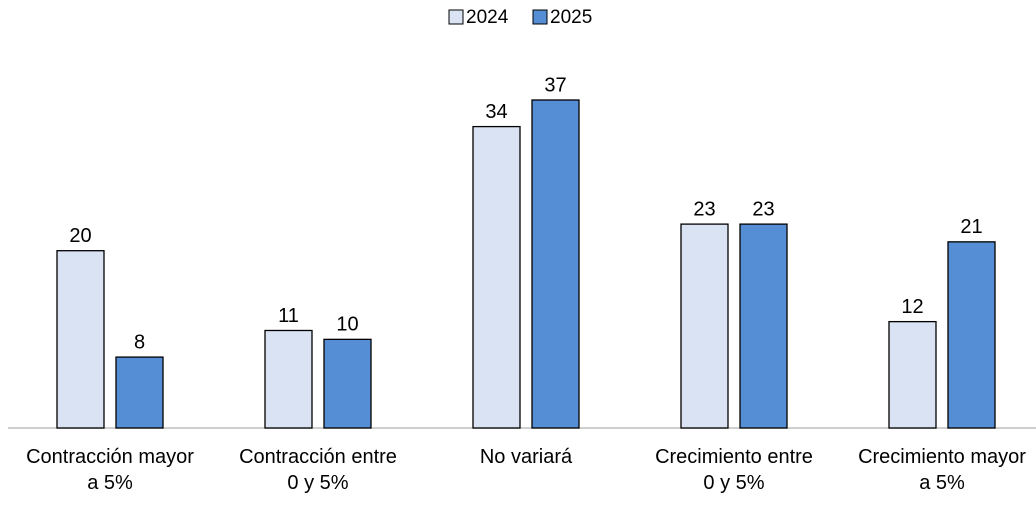 The image size is (1036, 506). I want to click on x-tick-label: No variará, so click(526, 457).